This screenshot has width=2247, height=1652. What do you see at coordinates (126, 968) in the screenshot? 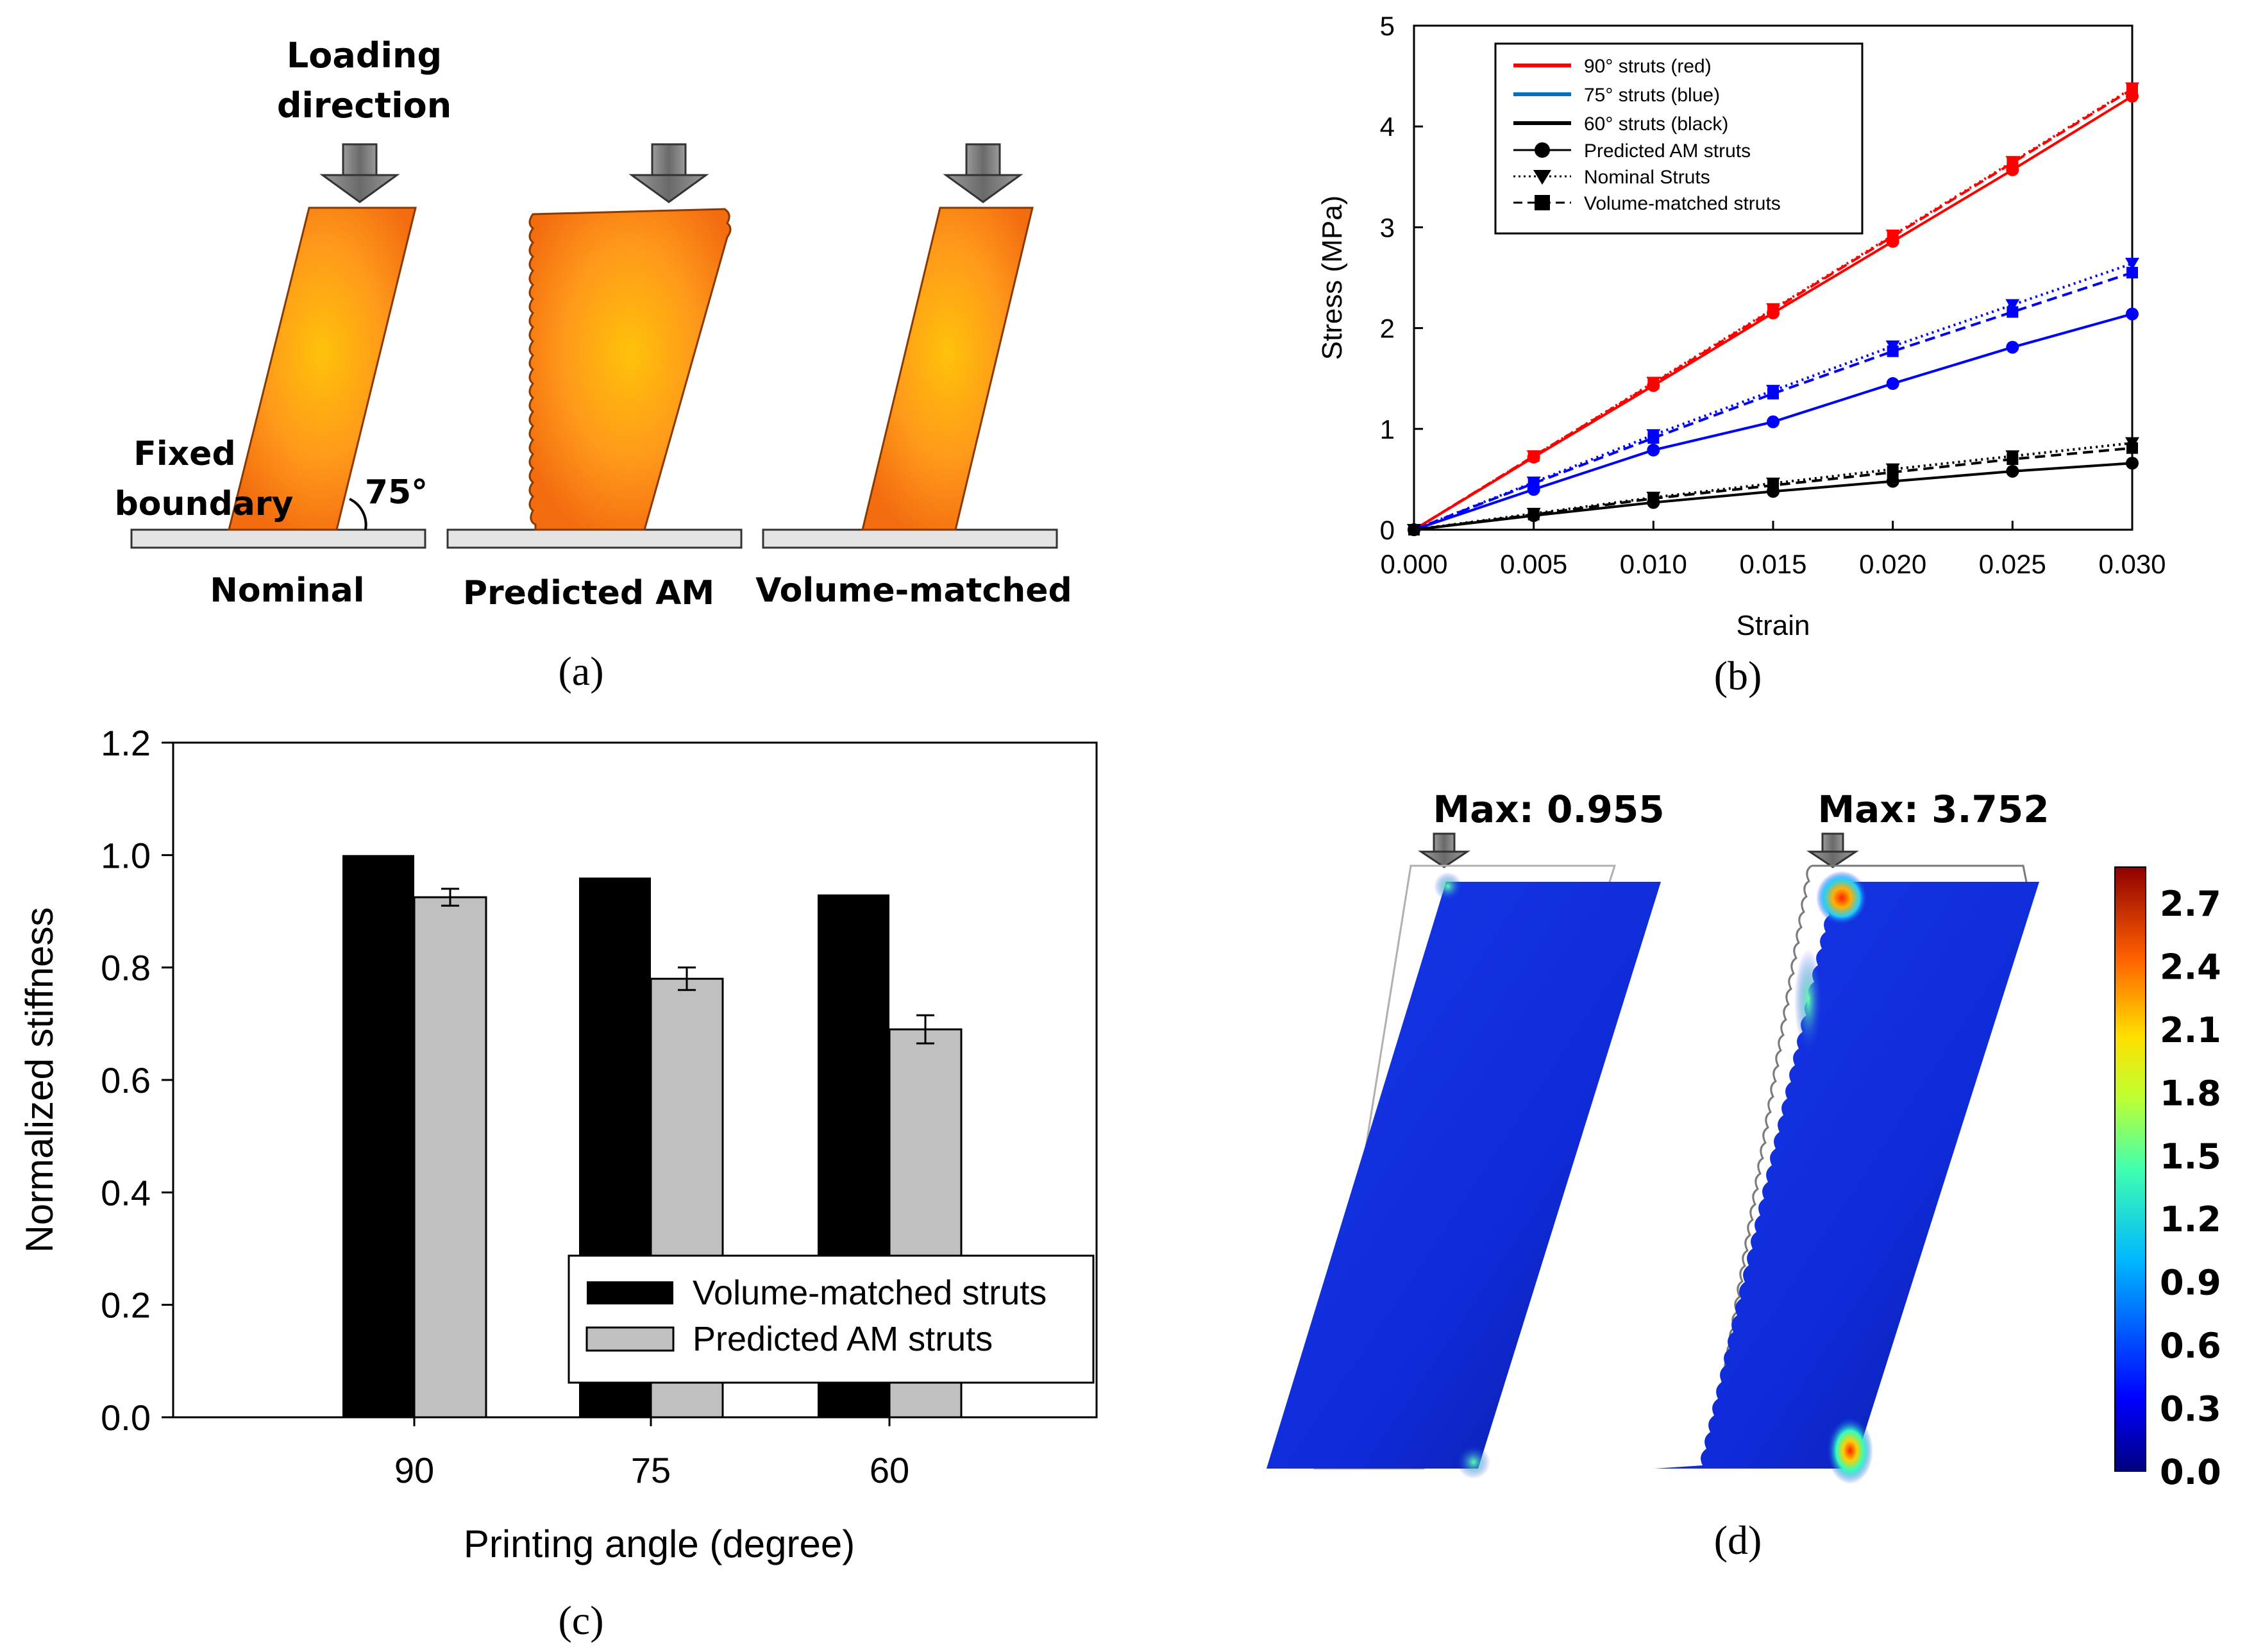
I see `y-tick-label: 0.8` at bounding box center [126, 968].